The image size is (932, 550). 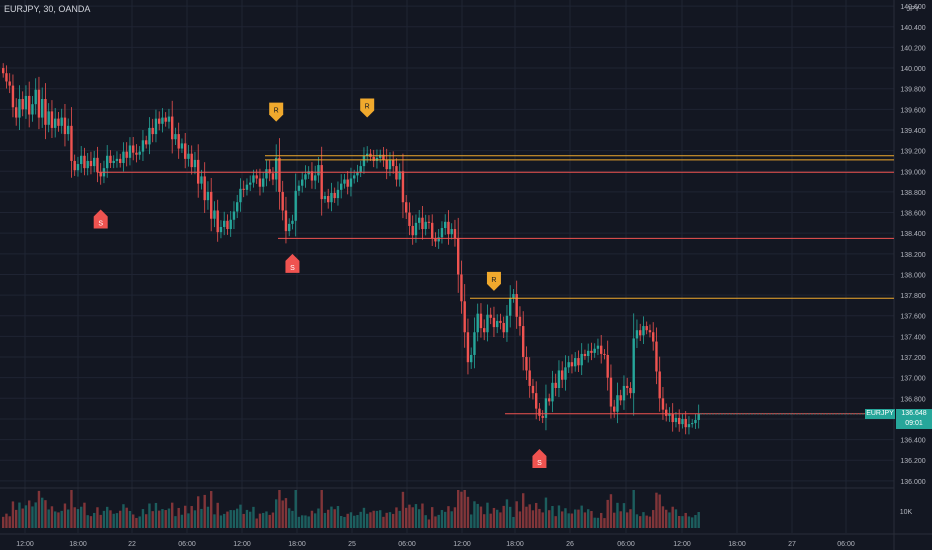 What do you see at coordinates (100, 224) in the screenshot?
I see `support-marker-label: S` at bounding box center [100, 224].